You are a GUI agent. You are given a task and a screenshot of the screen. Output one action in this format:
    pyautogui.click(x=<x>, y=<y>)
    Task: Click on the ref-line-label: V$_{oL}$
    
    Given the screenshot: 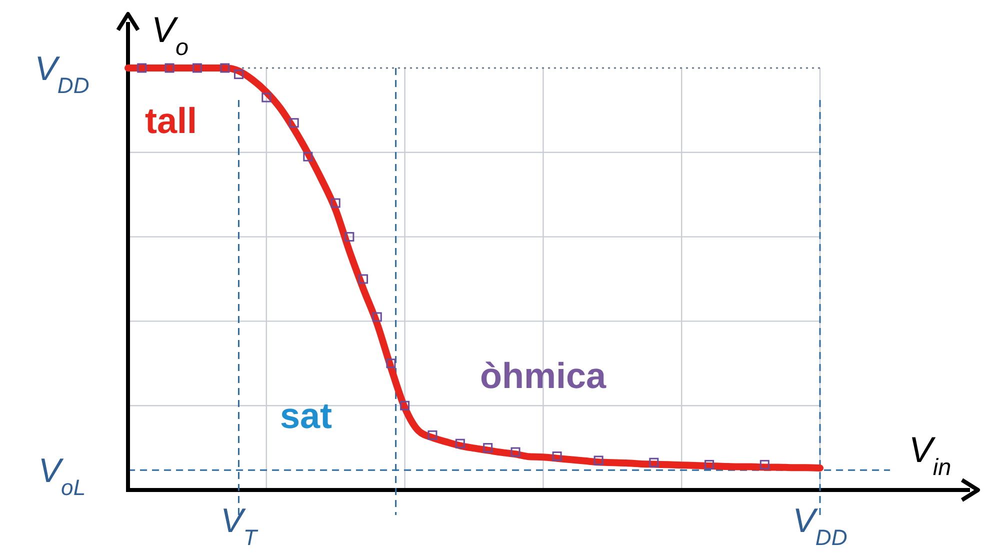 What is the action you would take?
    pyautogui.click(x=62, y=476)
    